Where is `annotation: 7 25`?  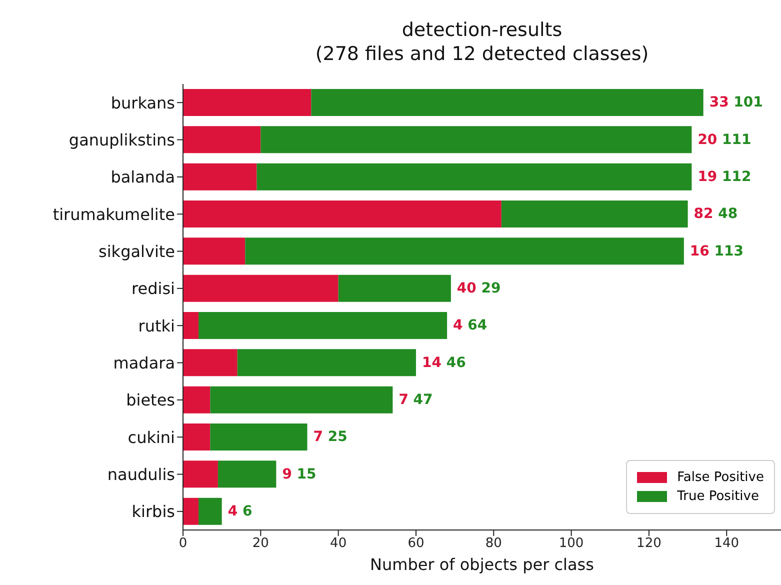 annotation: 7 25 is located at coordinates (330, 437).